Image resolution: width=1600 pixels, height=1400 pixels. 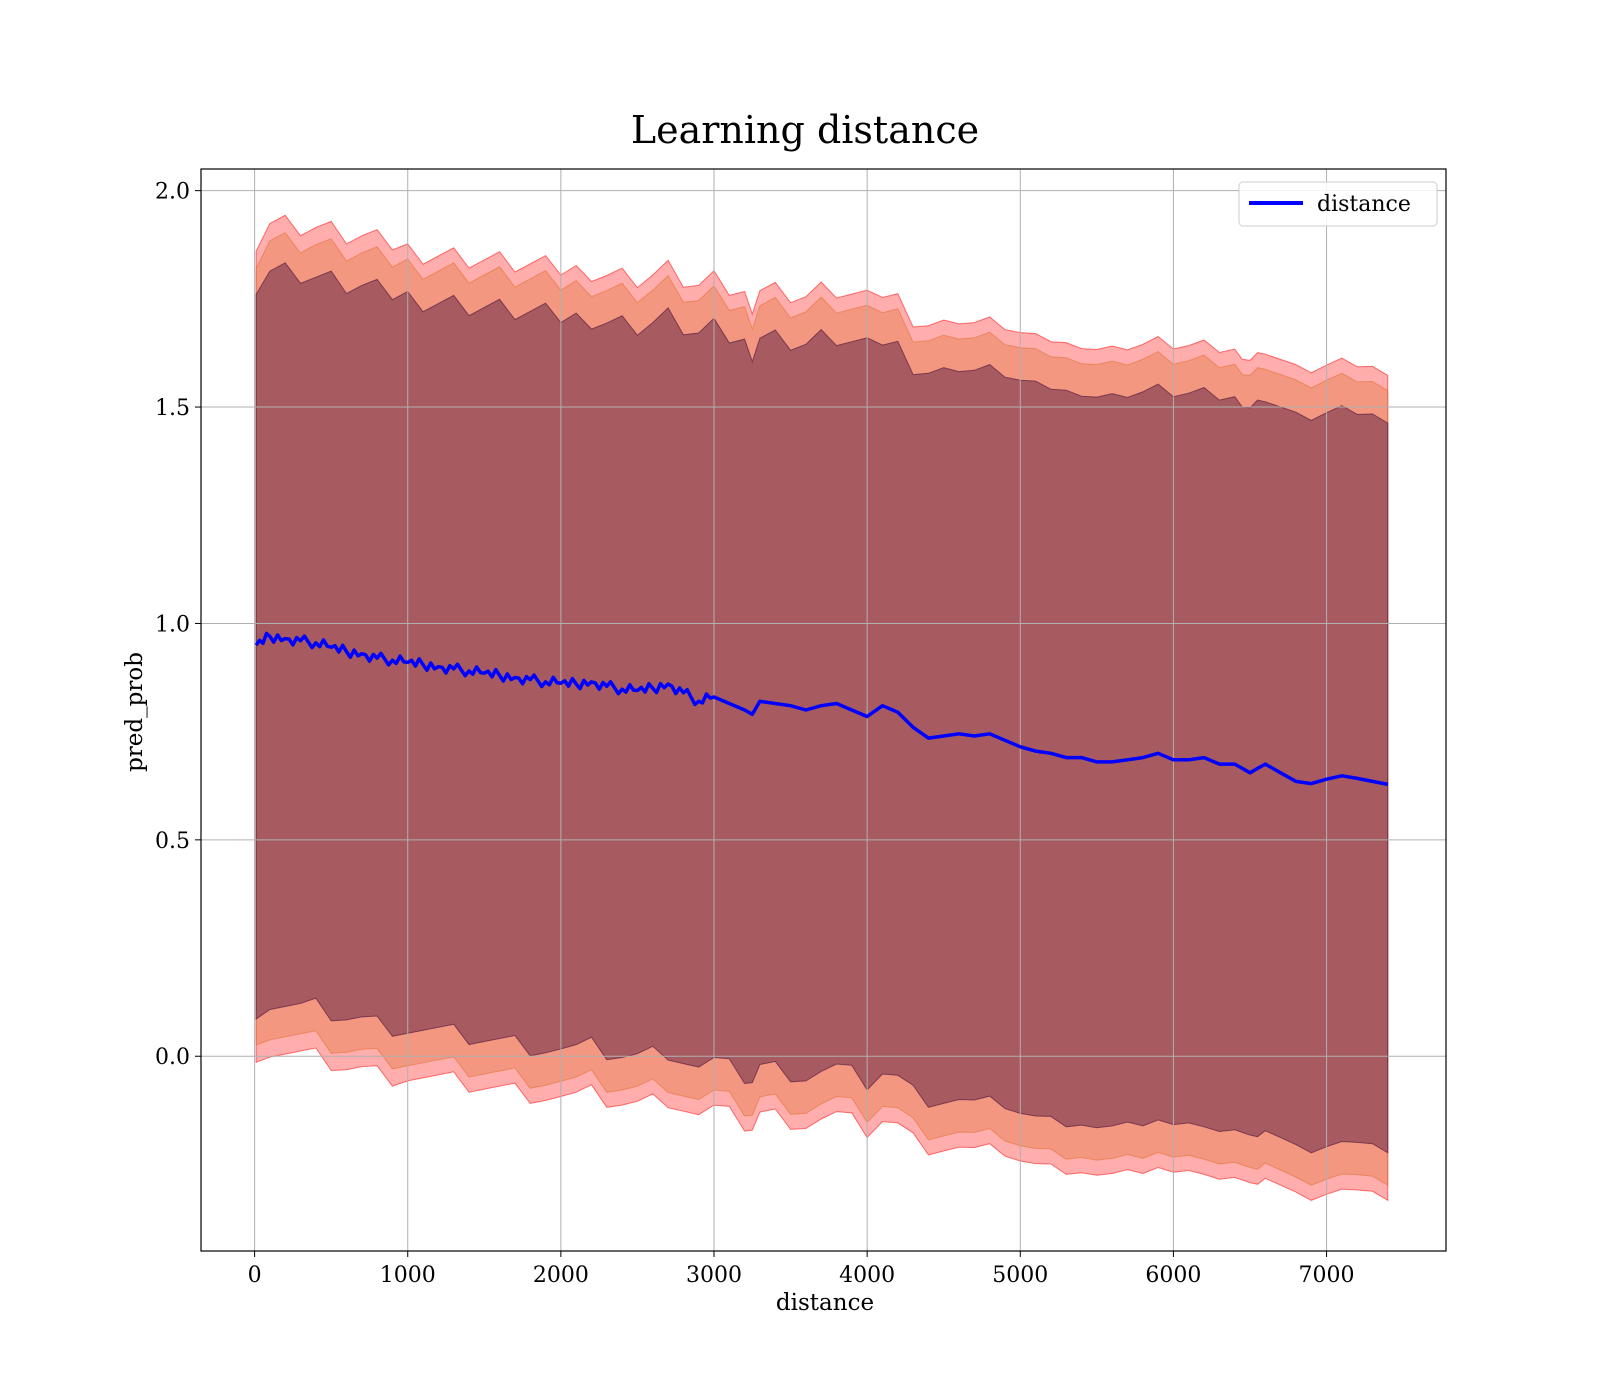 I want to click on x-tick-label: 5000, so click(x=1020, y=1275).